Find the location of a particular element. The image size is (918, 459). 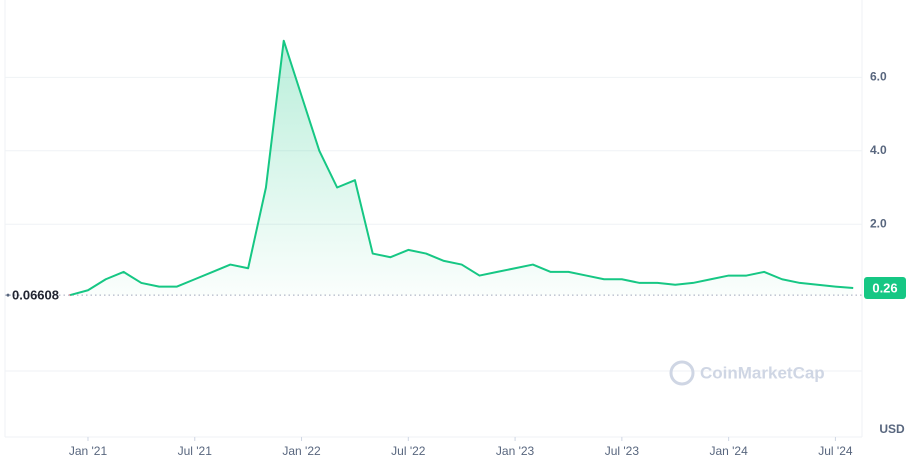

price-tag-label: 0.26 is located at coordinates (884, 287).